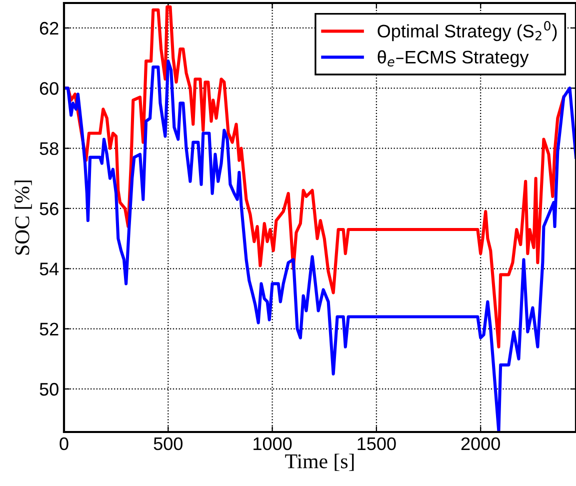  Describe the element at coordinates (49, 28) in the screenshot. I see `y-tick-label: 62` at that location.